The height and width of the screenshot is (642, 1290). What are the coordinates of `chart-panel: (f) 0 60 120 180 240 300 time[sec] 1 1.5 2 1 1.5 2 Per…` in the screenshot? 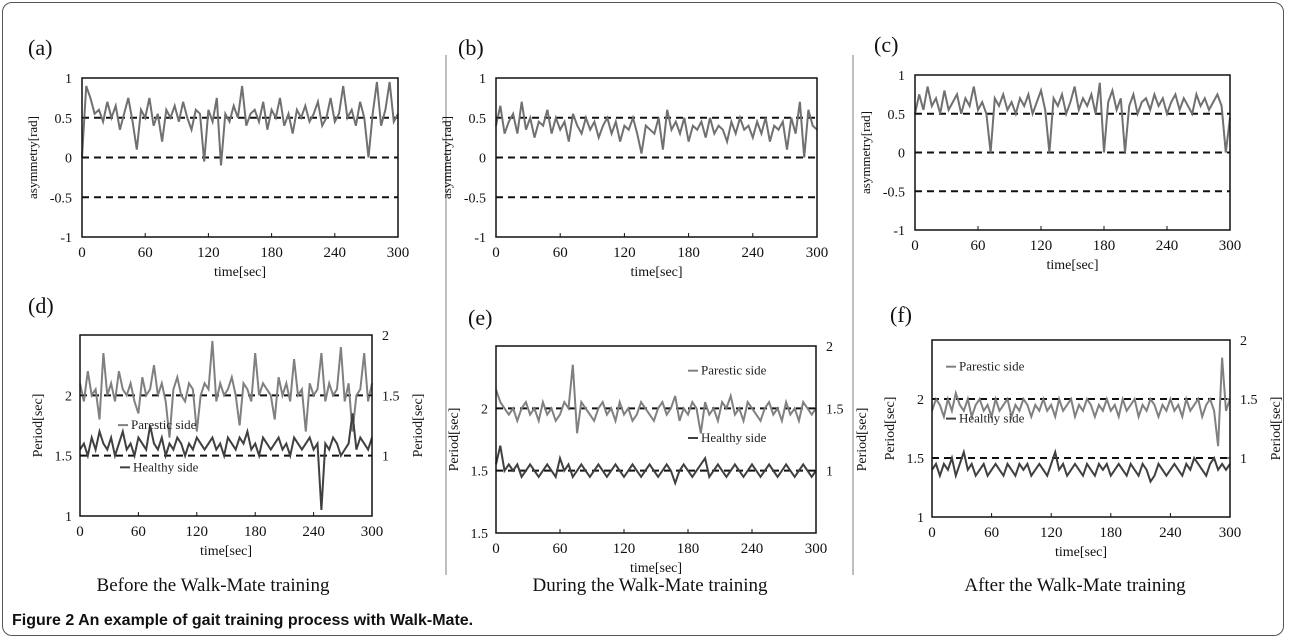 It's located at (1083, 431).